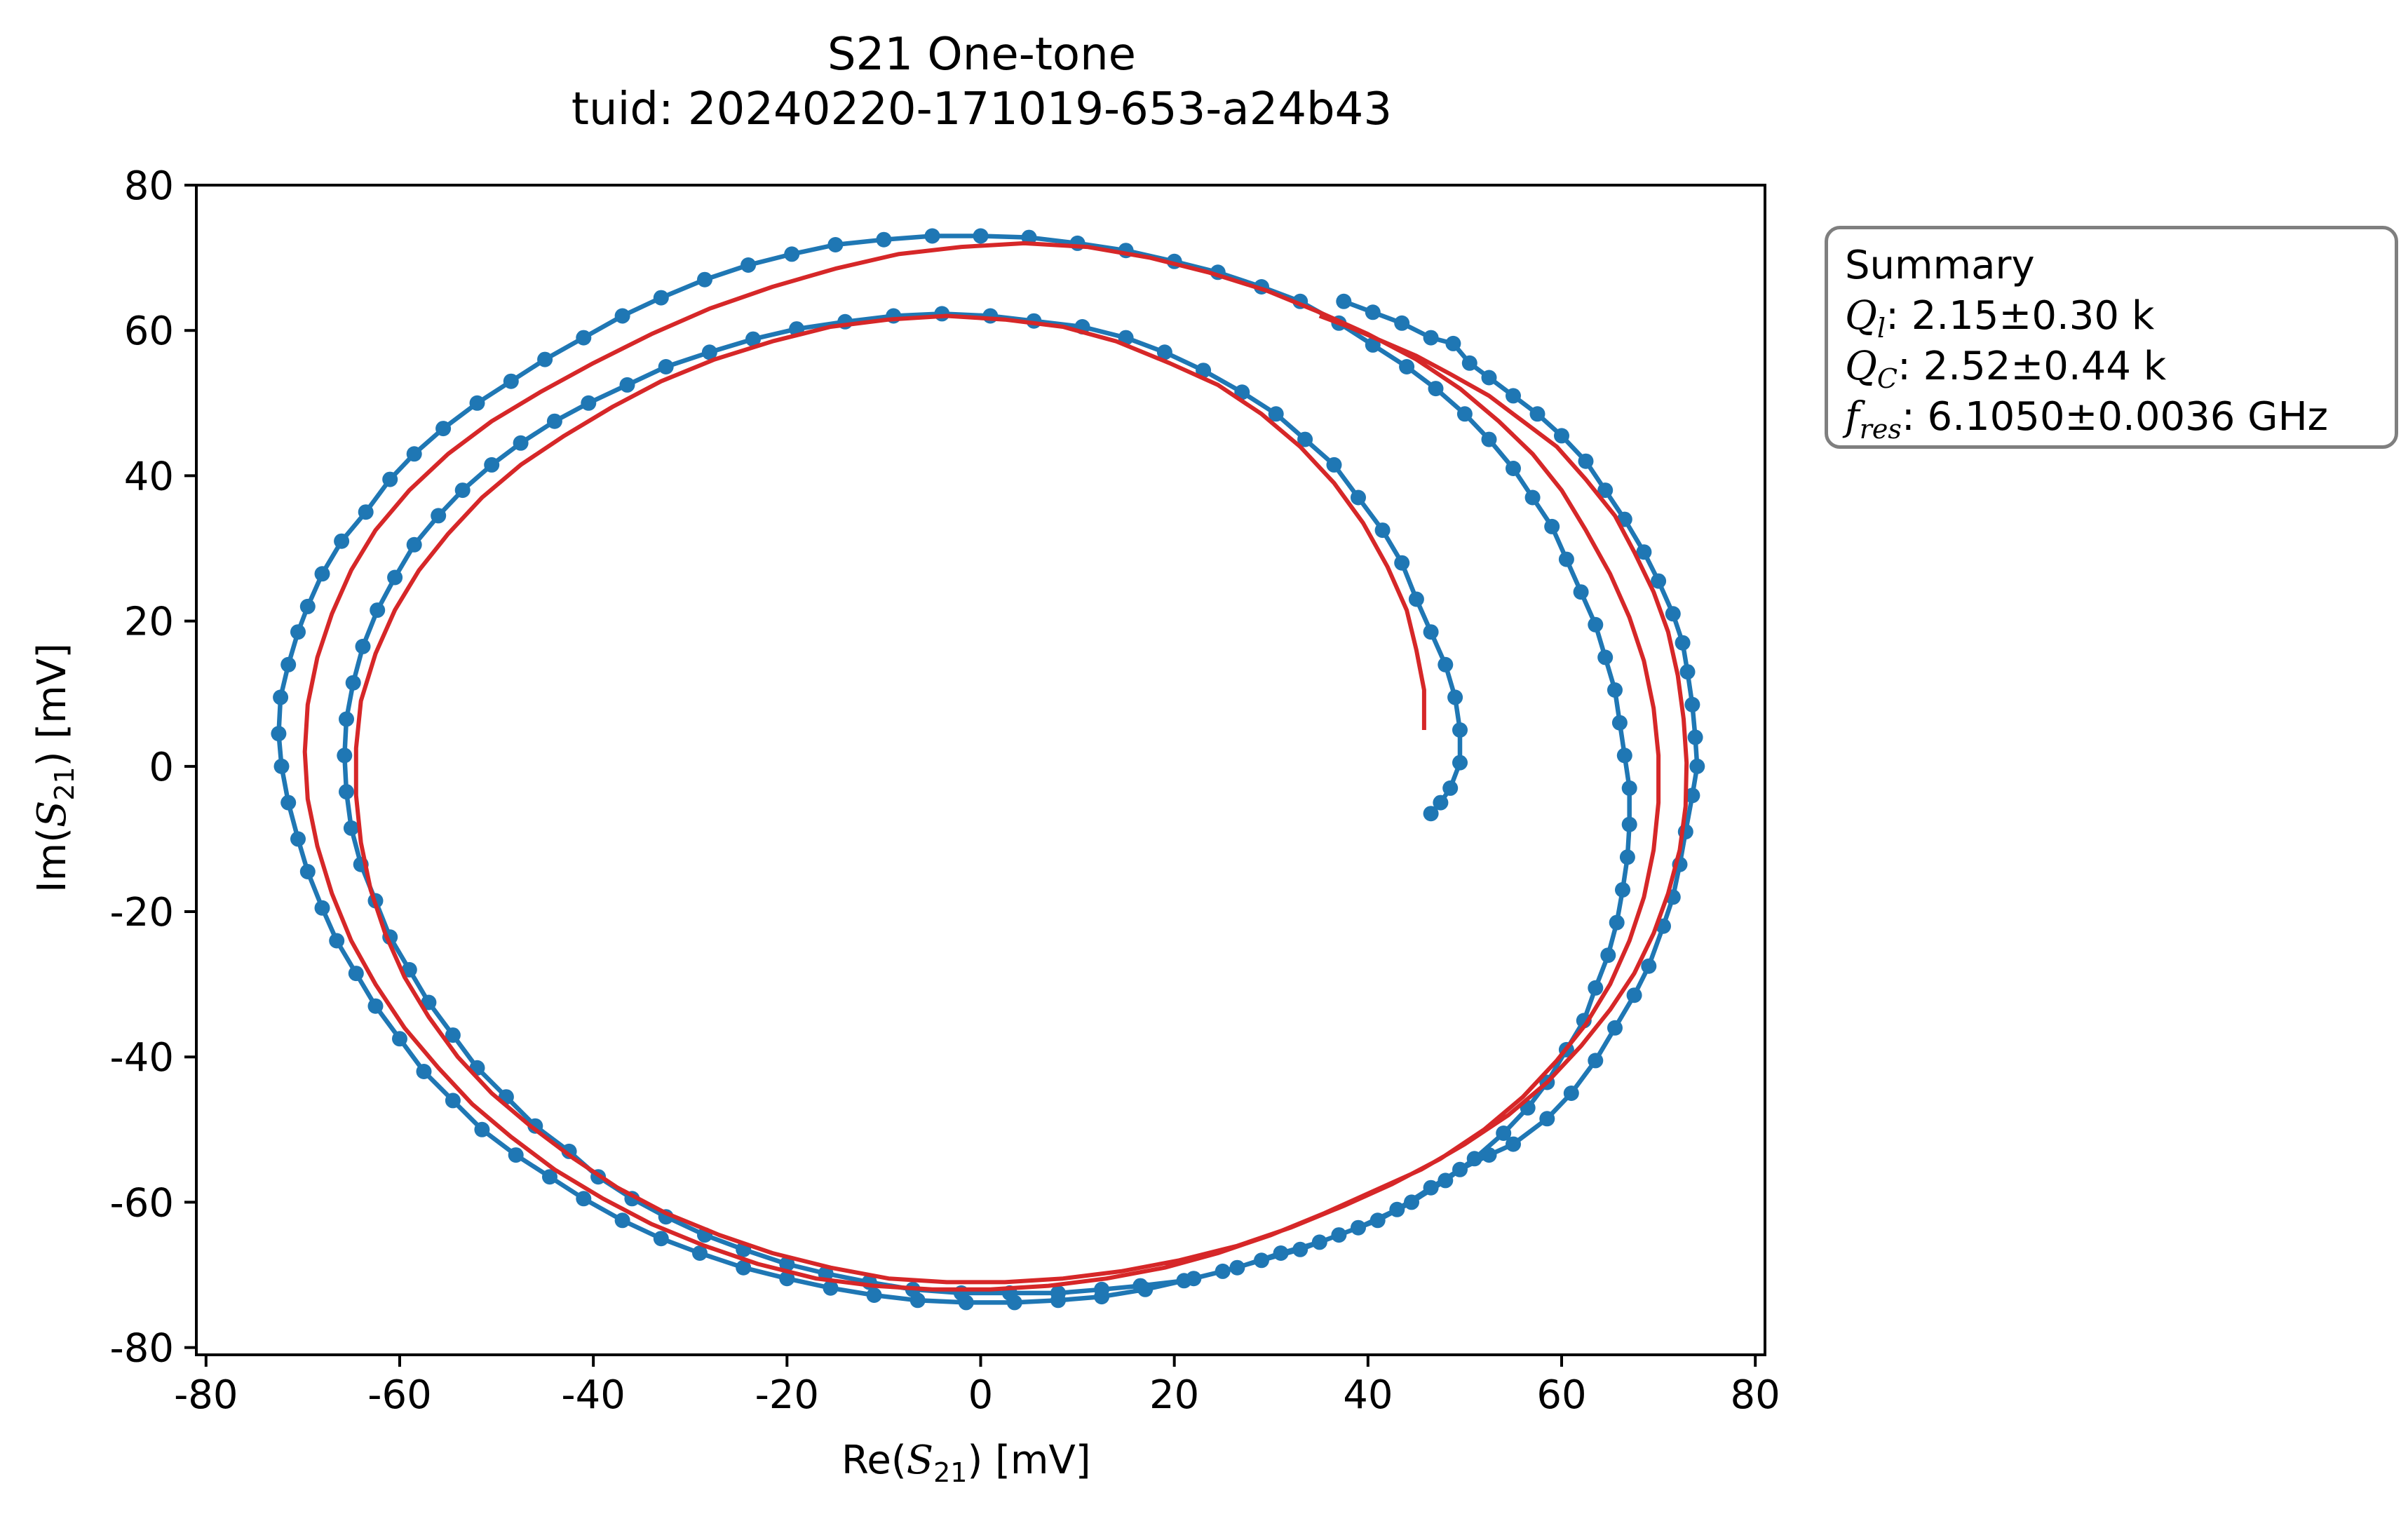  I want to click on y-tick-label: 60, so click(149, 331).